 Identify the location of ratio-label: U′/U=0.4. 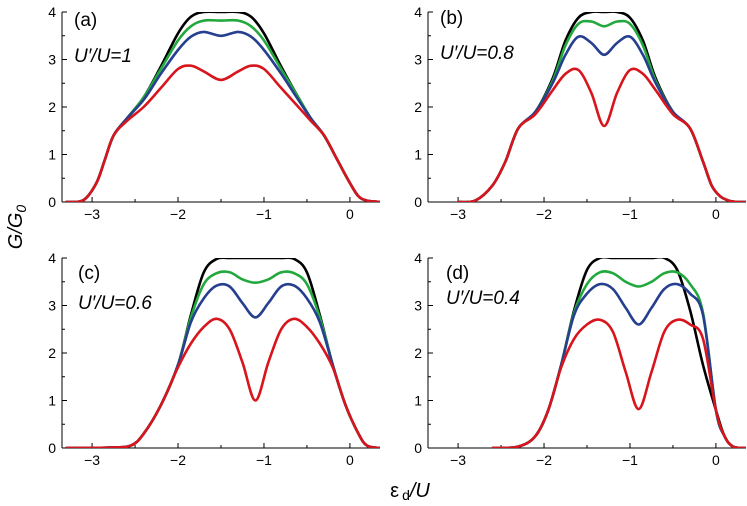
(483, 298).